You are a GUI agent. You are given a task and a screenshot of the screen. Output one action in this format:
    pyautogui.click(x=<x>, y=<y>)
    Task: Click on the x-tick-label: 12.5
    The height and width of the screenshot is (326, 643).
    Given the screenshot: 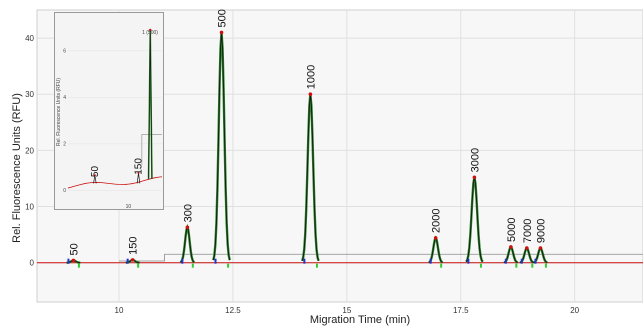 What is the action you would take?
    pyautogui.click(x=233, y=310)
    